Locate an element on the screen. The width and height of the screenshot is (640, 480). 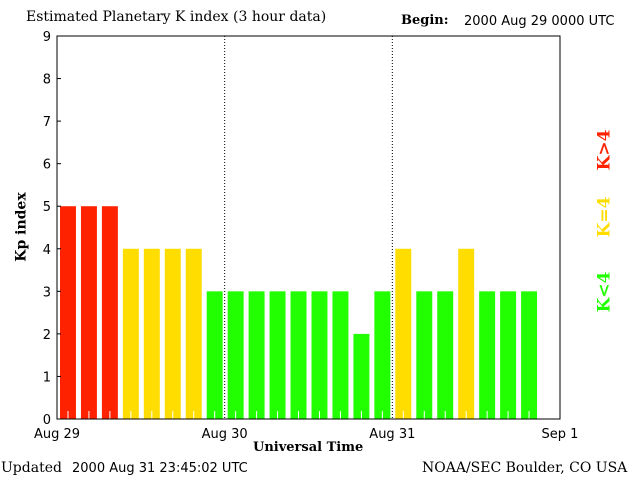
y-tick-label: 3 is located at coordinates (47, 292).